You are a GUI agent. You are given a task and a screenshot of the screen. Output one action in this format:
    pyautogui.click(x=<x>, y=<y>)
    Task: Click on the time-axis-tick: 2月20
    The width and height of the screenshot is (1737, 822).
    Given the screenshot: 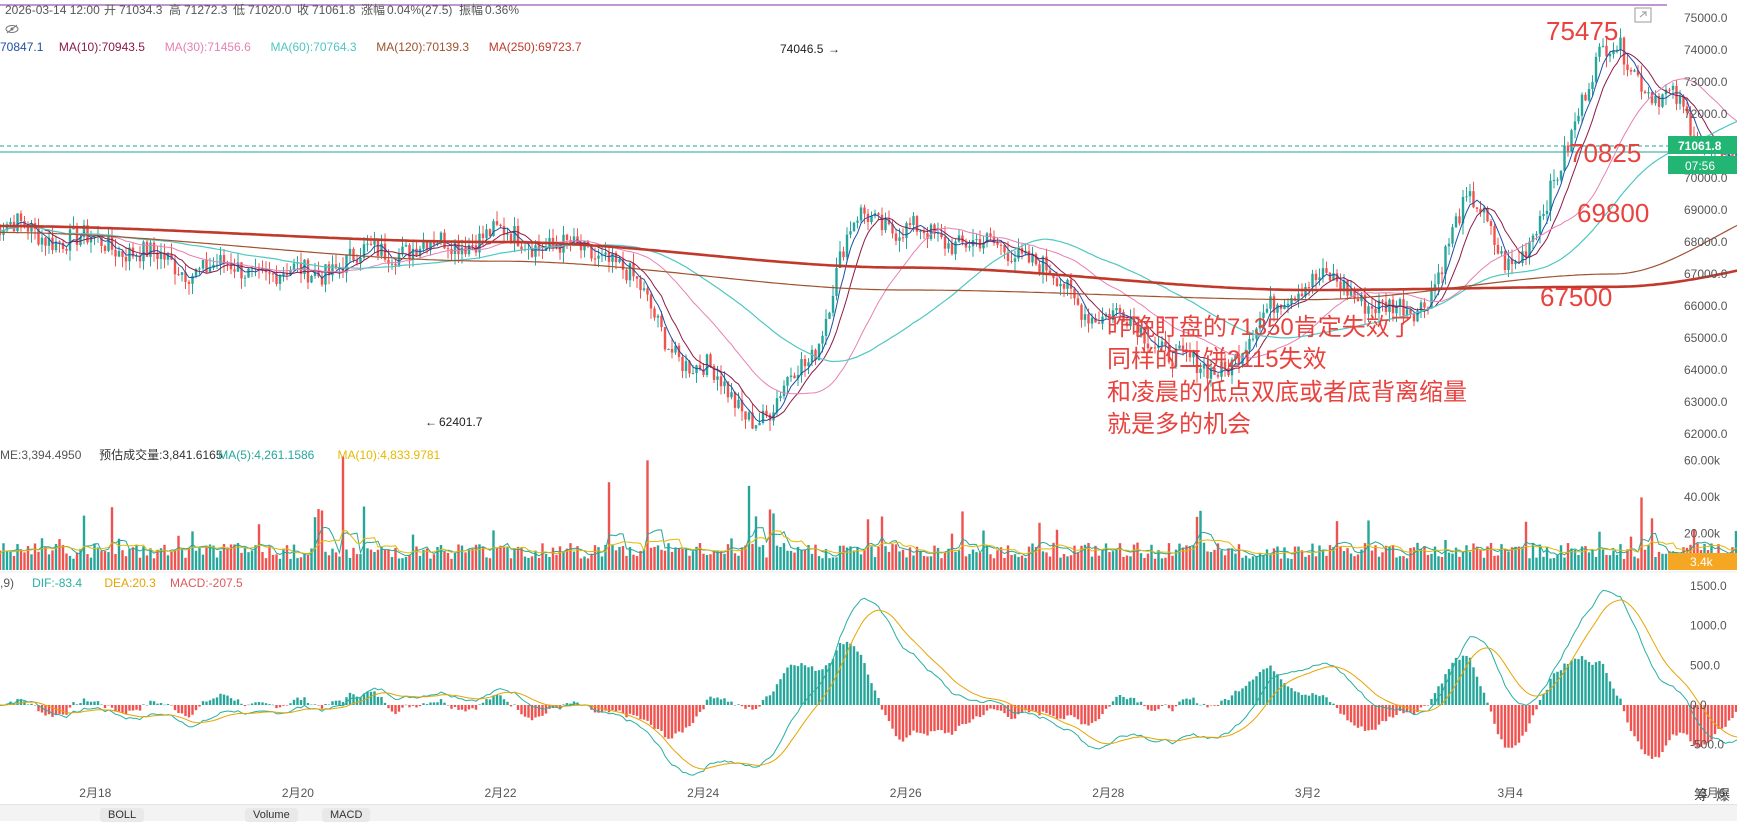 What is the action you would take?
    pyautogui.click(x=298, y=793)
    